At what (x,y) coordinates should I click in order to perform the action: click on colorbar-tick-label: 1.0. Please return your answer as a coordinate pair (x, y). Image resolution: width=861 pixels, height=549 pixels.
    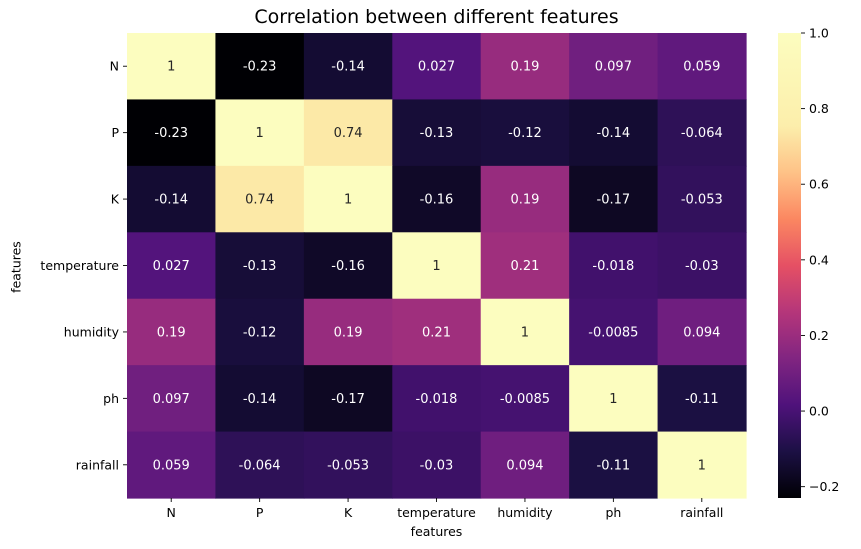
    Looking at the image, I should click on (819, 33).